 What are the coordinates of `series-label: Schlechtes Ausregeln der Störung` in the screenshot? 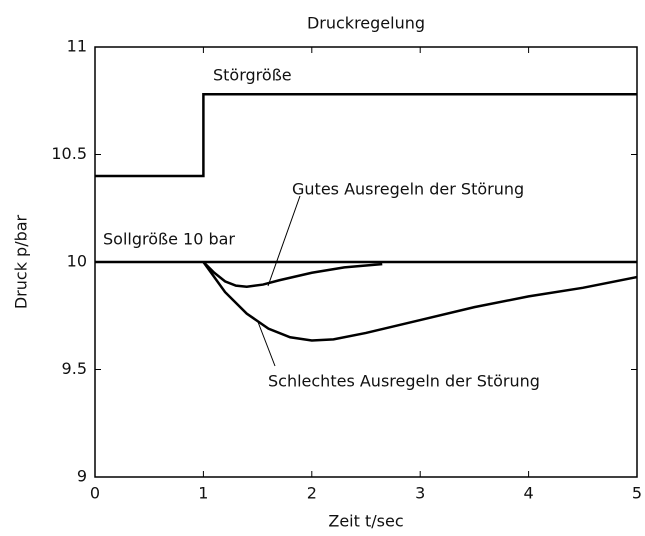 It's located at (404, 381).